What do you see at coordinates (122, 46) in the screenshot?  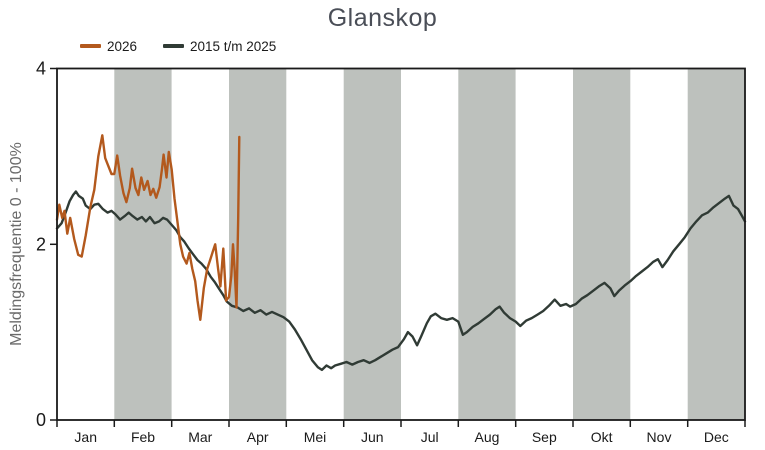 I see `legend-label-2026: 2026` at bounding box center [122, 46].